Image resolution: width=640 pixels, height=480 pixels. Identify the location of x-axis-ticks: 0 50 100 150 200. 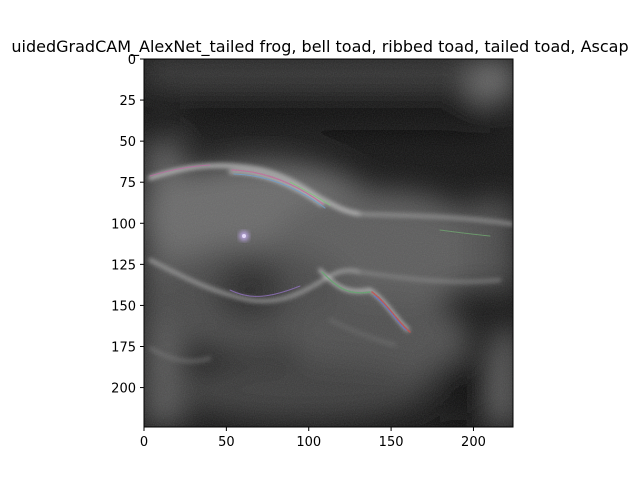
(313, 438).